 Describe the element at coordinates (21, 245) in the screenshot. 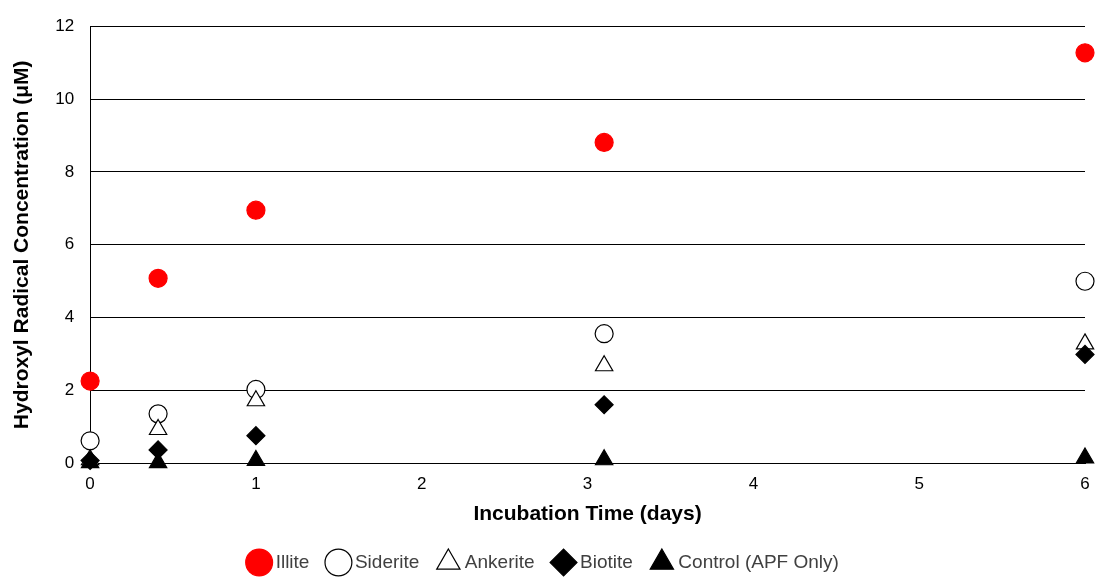

I see `y-axis-title: Hydroxyl Radical Concentration (μM)` at that location.